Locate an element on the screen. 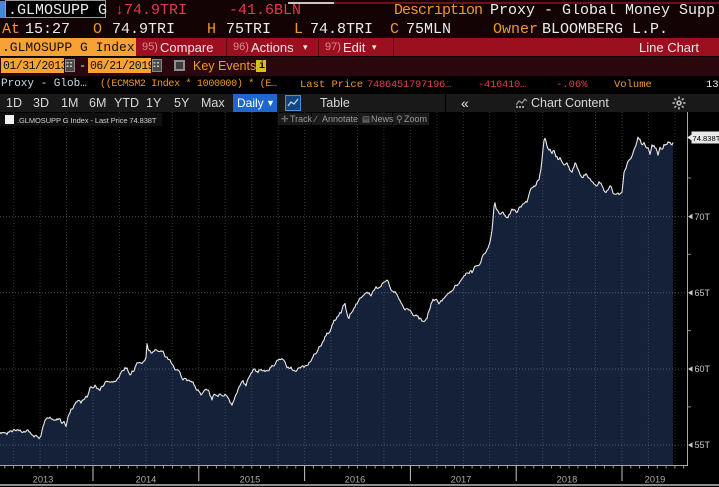 The image size is (719, 487). svg-text: 60T is located at coordinates (703, 369).